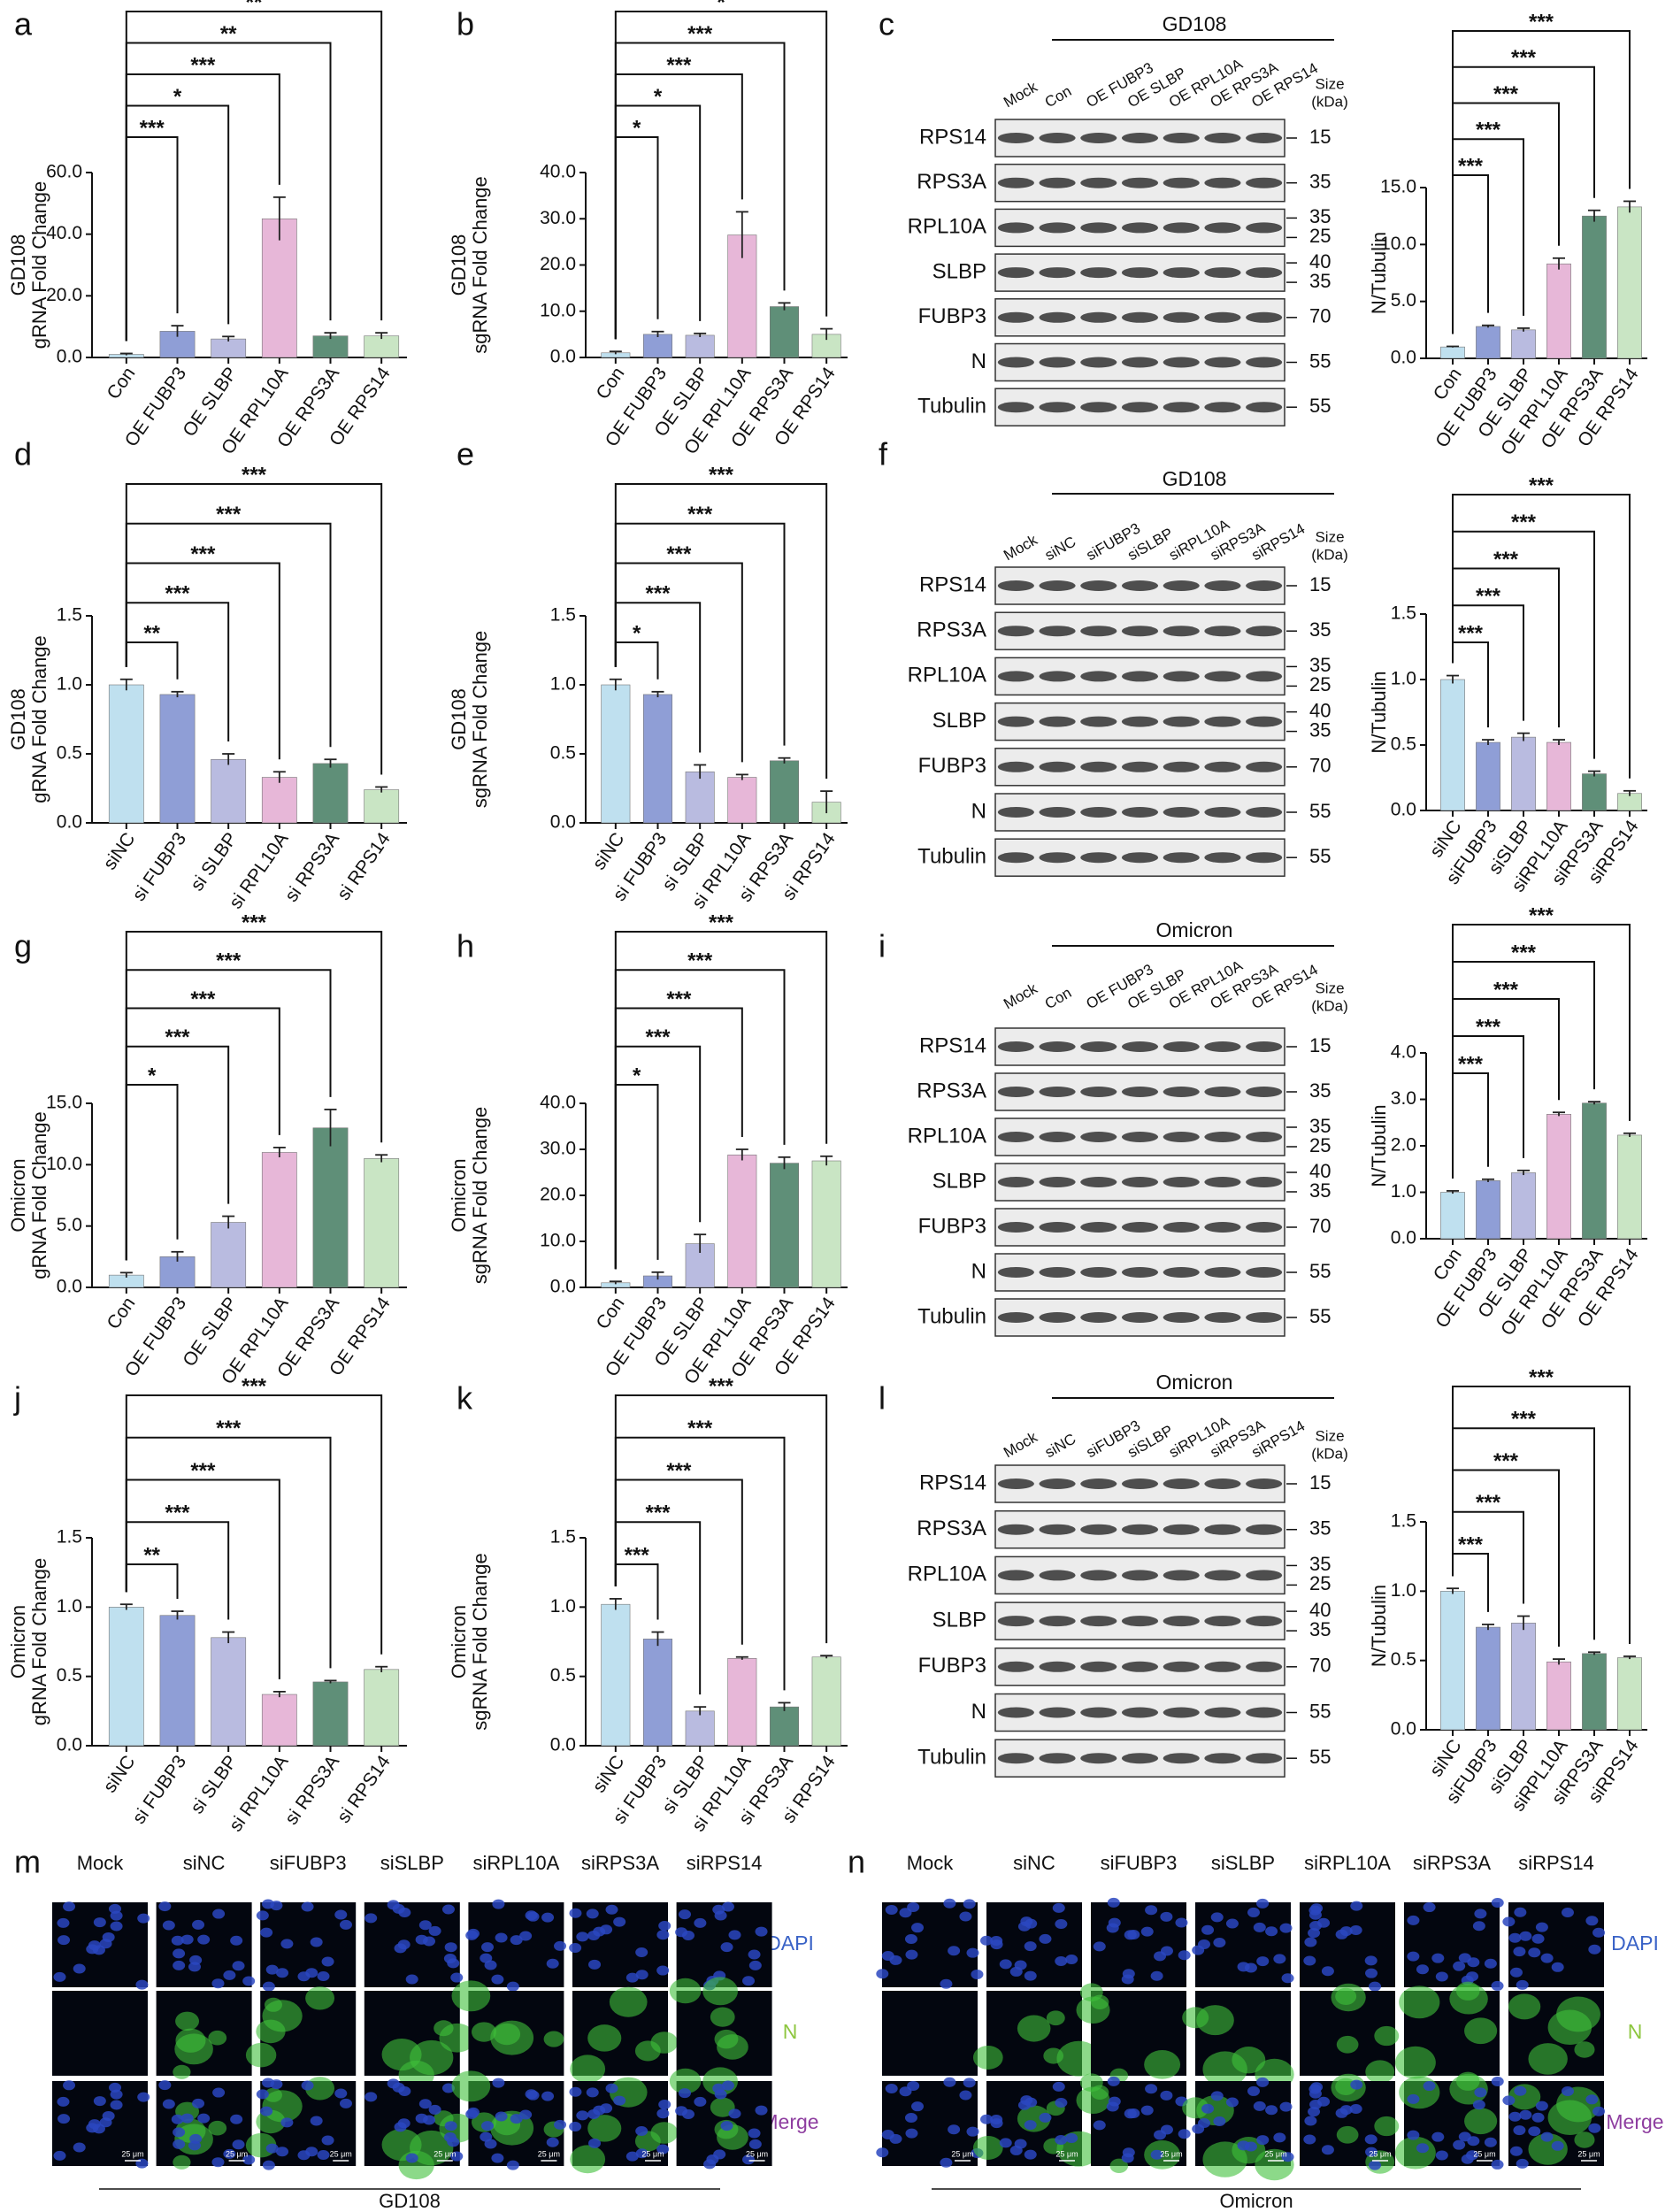 The height and width of the screenshot is (2212, 1673). What do you see at coordinates (558, 172) in the screenshot?
I see `y-tick-label: 40.0` at bounding box center [558, 172].